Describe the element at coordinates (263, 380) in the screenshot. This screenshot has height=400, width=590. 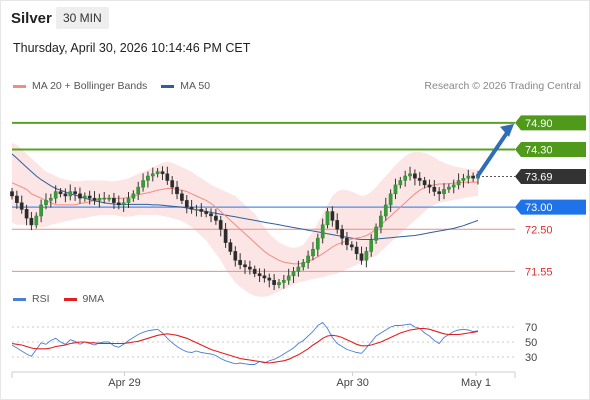
I see `x-axis: Apr 29 Apr 30 May 1` at that location.